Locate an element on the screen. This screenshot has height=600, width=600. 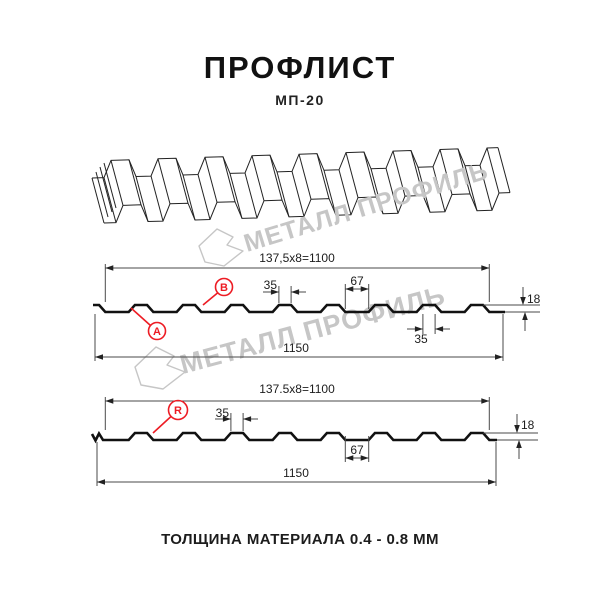
sheet-3d-view is located at coordinates (301, 185).